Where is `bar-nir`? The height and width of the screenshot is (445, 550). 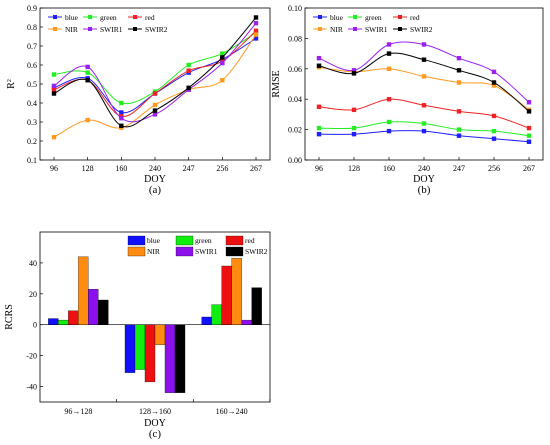 bar-nir is located at coordinates (236, 291).